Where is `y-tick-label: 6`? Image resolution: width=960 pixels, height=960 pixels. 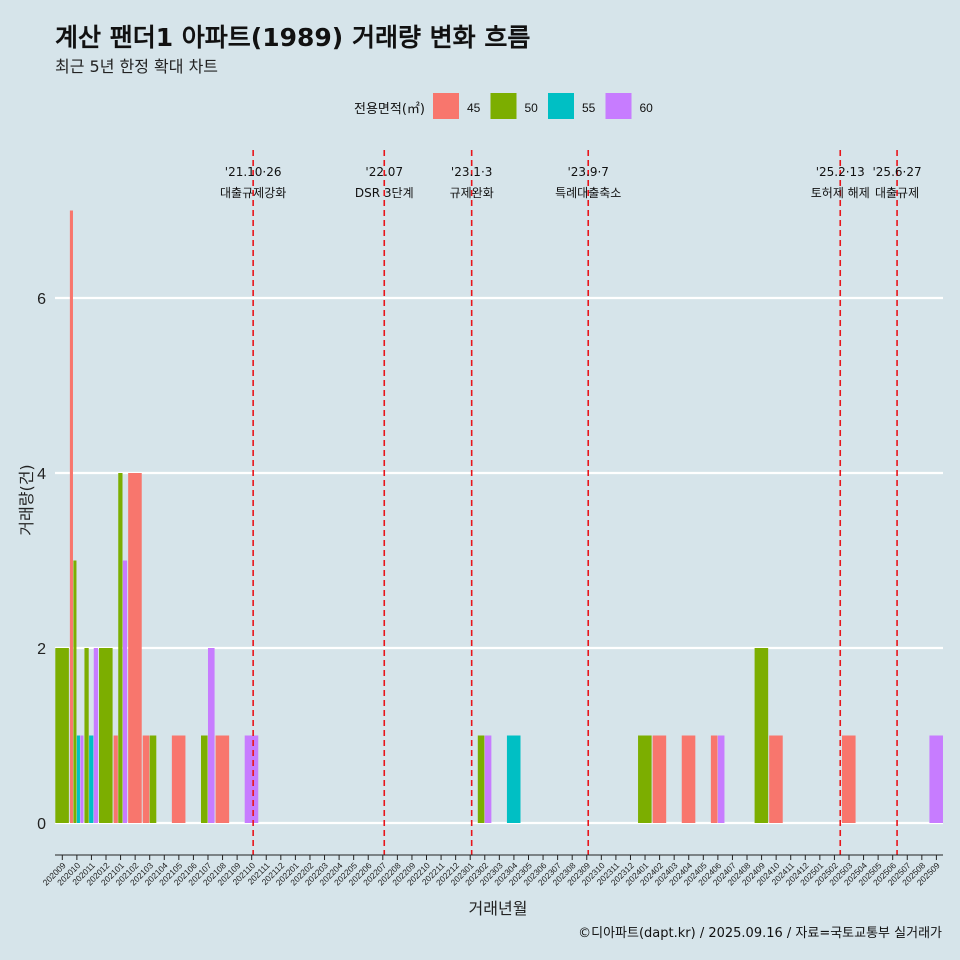 y-tick-label: 6 is located at coordinates (41, 299).